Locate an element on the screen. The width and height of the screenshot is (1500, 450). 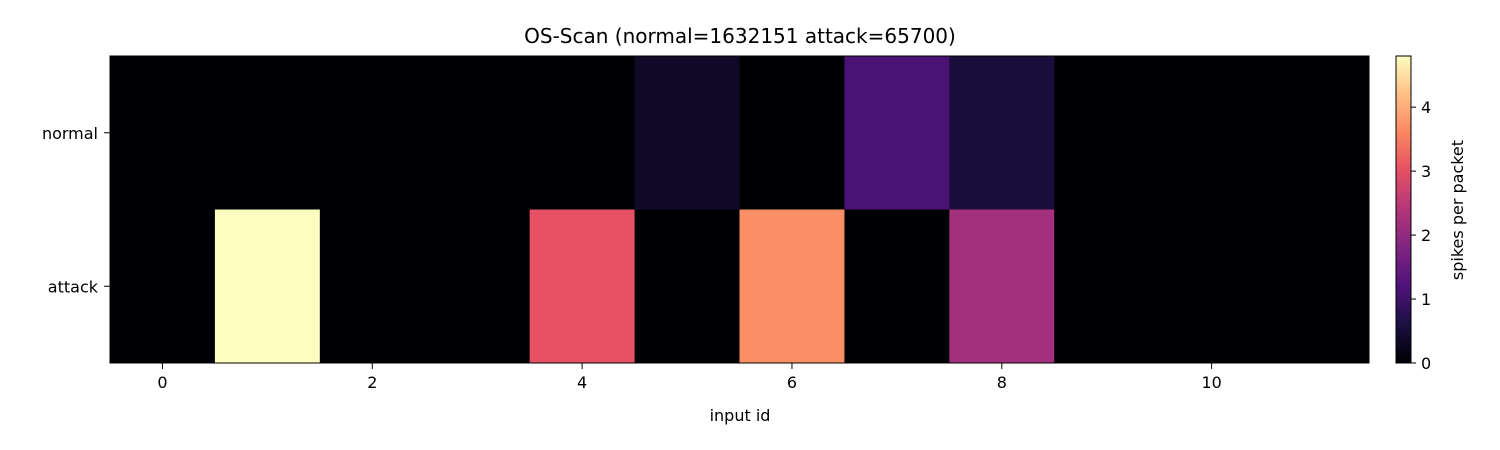
y-tick-label: attack is located at coordinates (73, 286).